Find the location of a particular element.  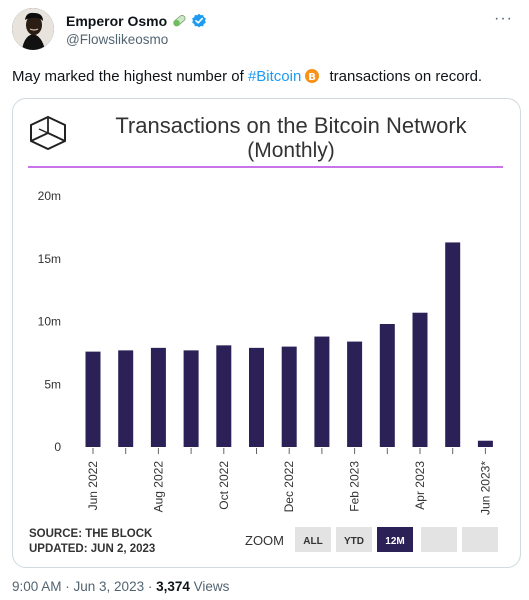

bar-feb-2023 is located at coordinates (355, 394).